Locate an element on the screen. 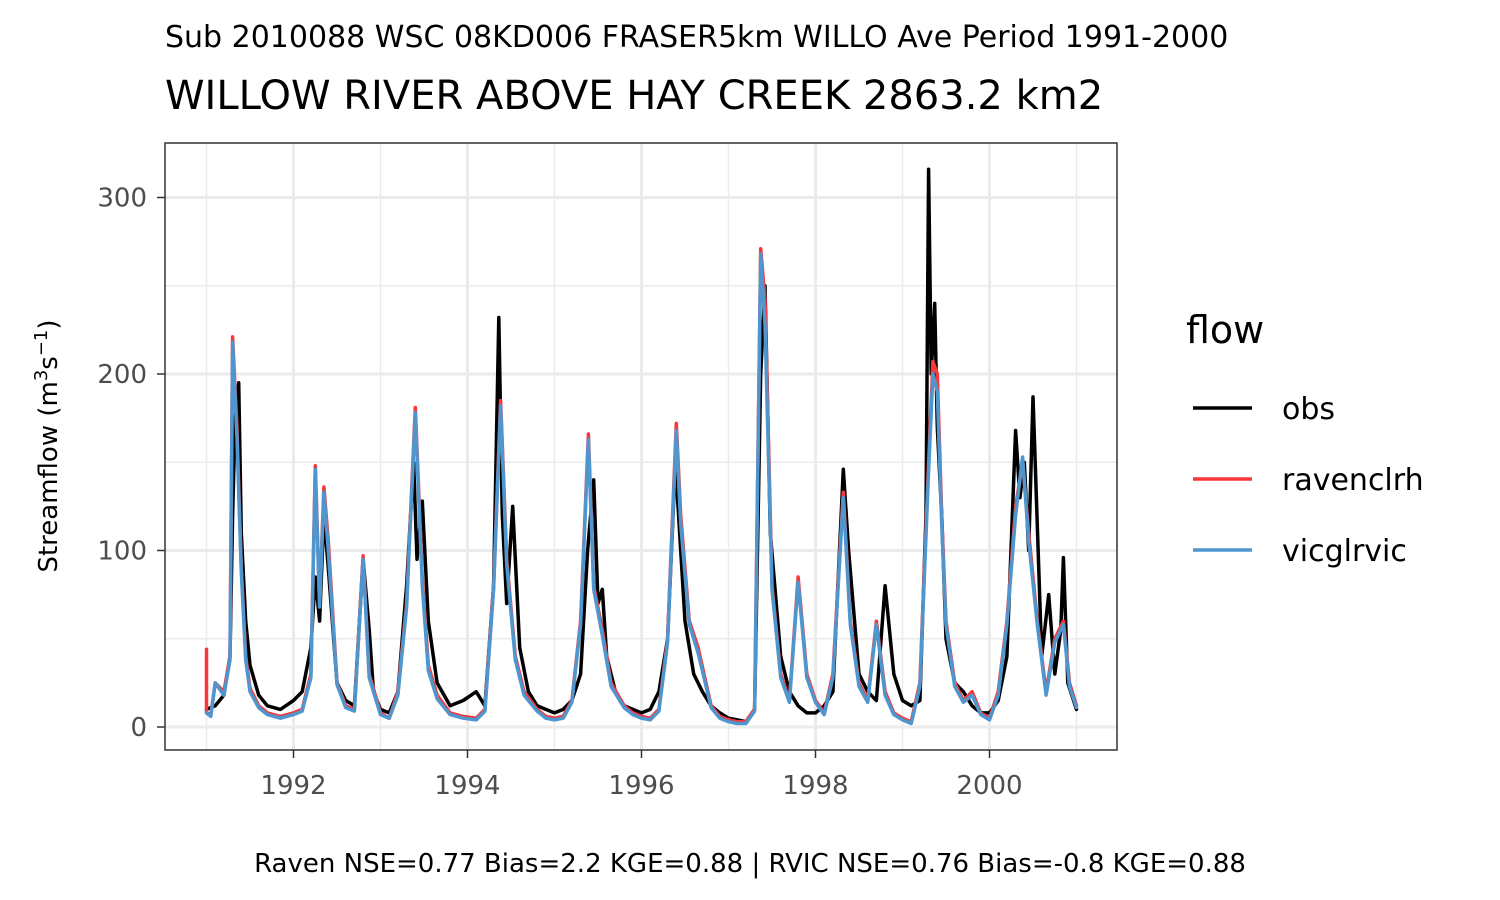  legend-label-obs: obs is located at coordinates (1308, 409).